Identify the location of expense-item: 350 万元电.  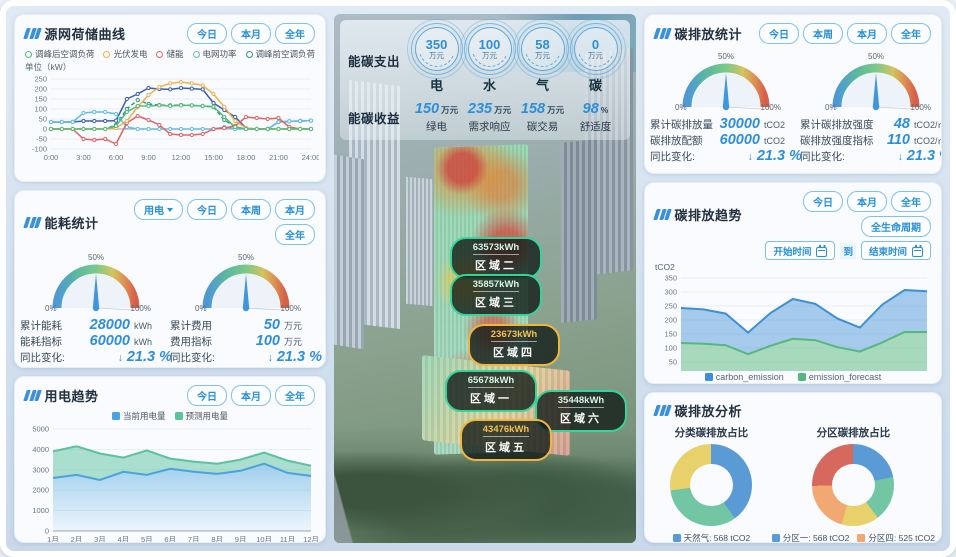
(436, 56).